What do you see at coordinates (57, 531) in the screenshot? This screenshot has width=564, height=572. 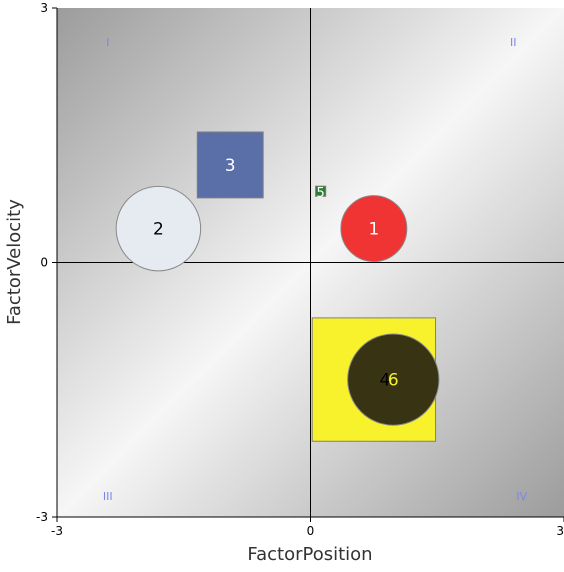 I see `x-tick-label: -3` at bounding box center [57, 531].